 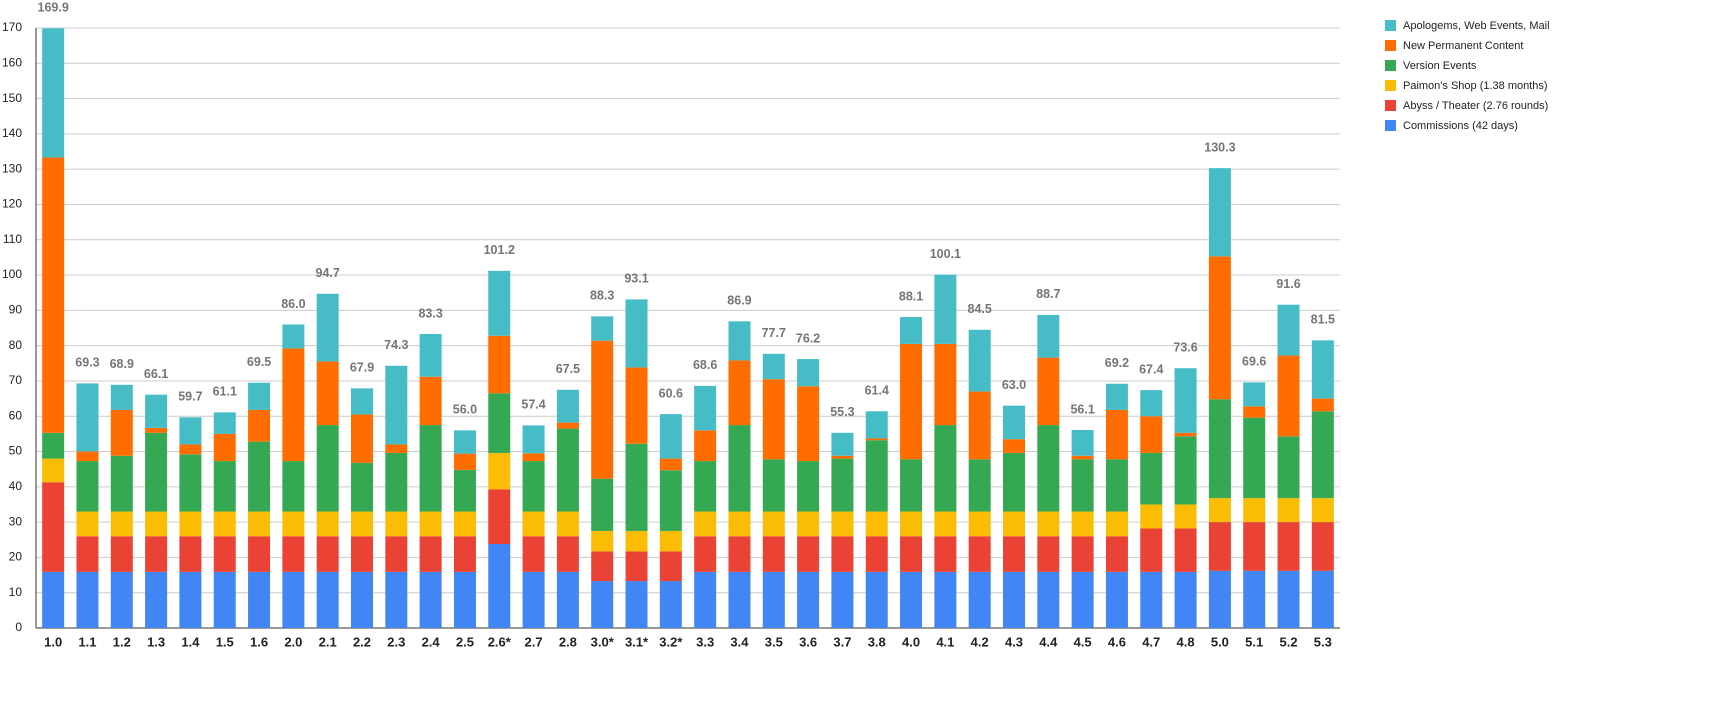 I want to click on y-tick-label: 0, so click(x=18, y=627).